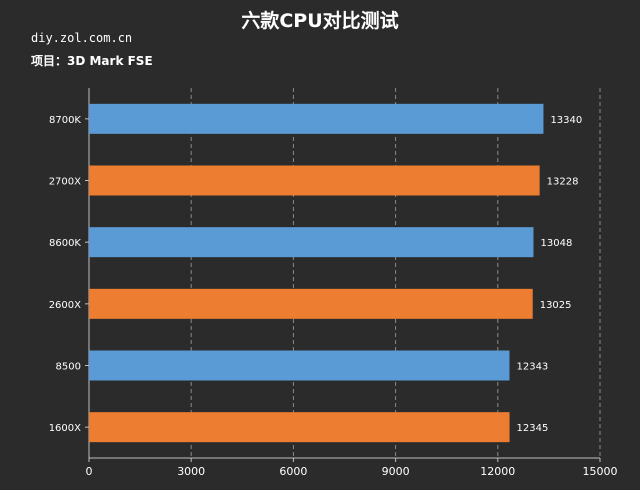  I want to click on category-label: 1600X, so click(65, 428).